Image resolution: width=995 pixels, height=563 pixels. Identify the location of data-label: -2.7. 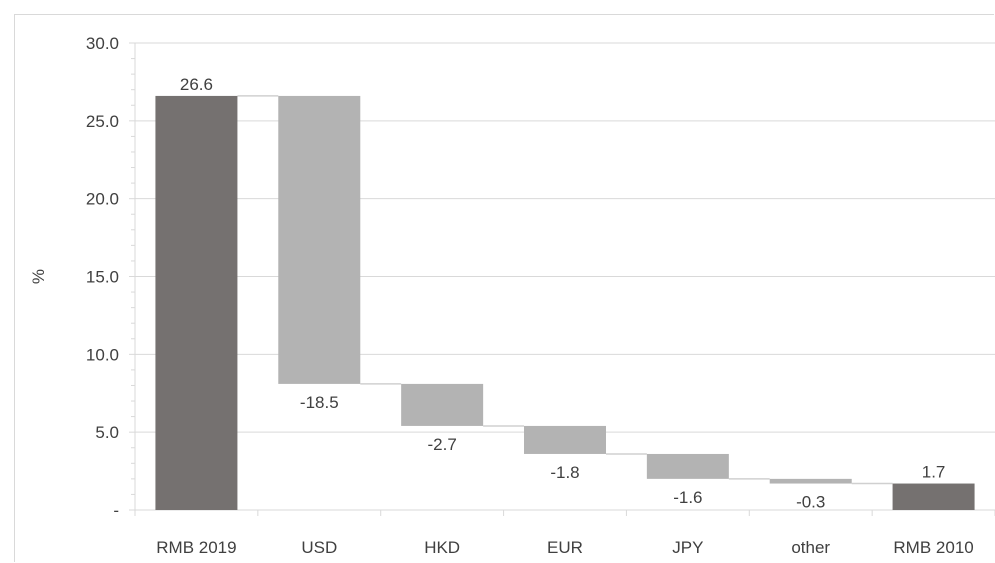
(441, 444).